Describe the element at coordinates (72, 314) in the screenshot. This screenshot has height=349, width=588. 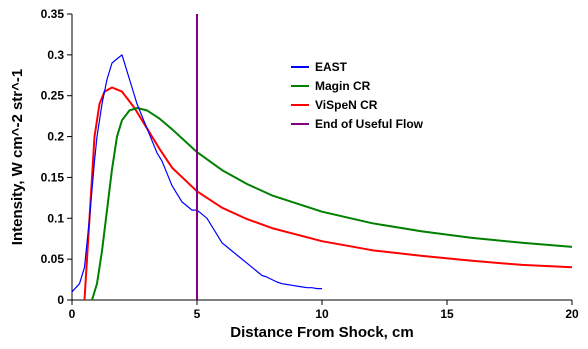
I see `x-tick-label: 0` at that location.